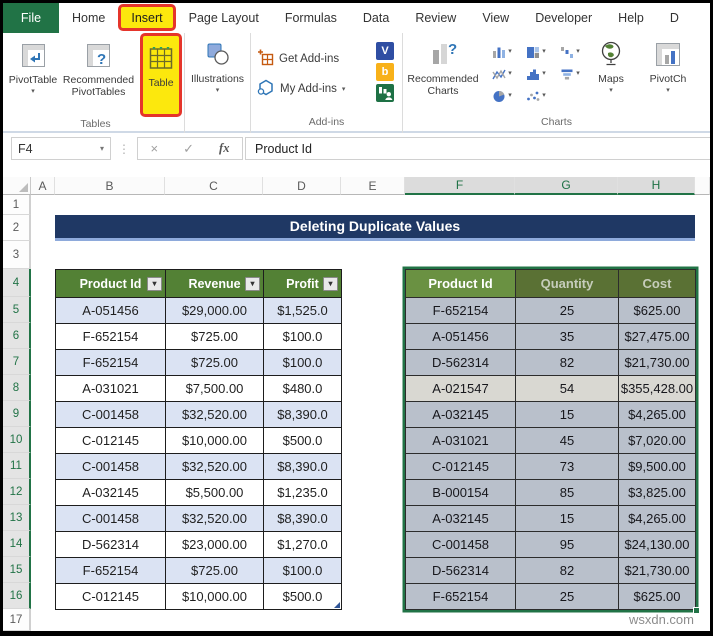  Describe the element at coordinates (17, 255) in the screenshot. I see `row-header-3: 3` at that location.